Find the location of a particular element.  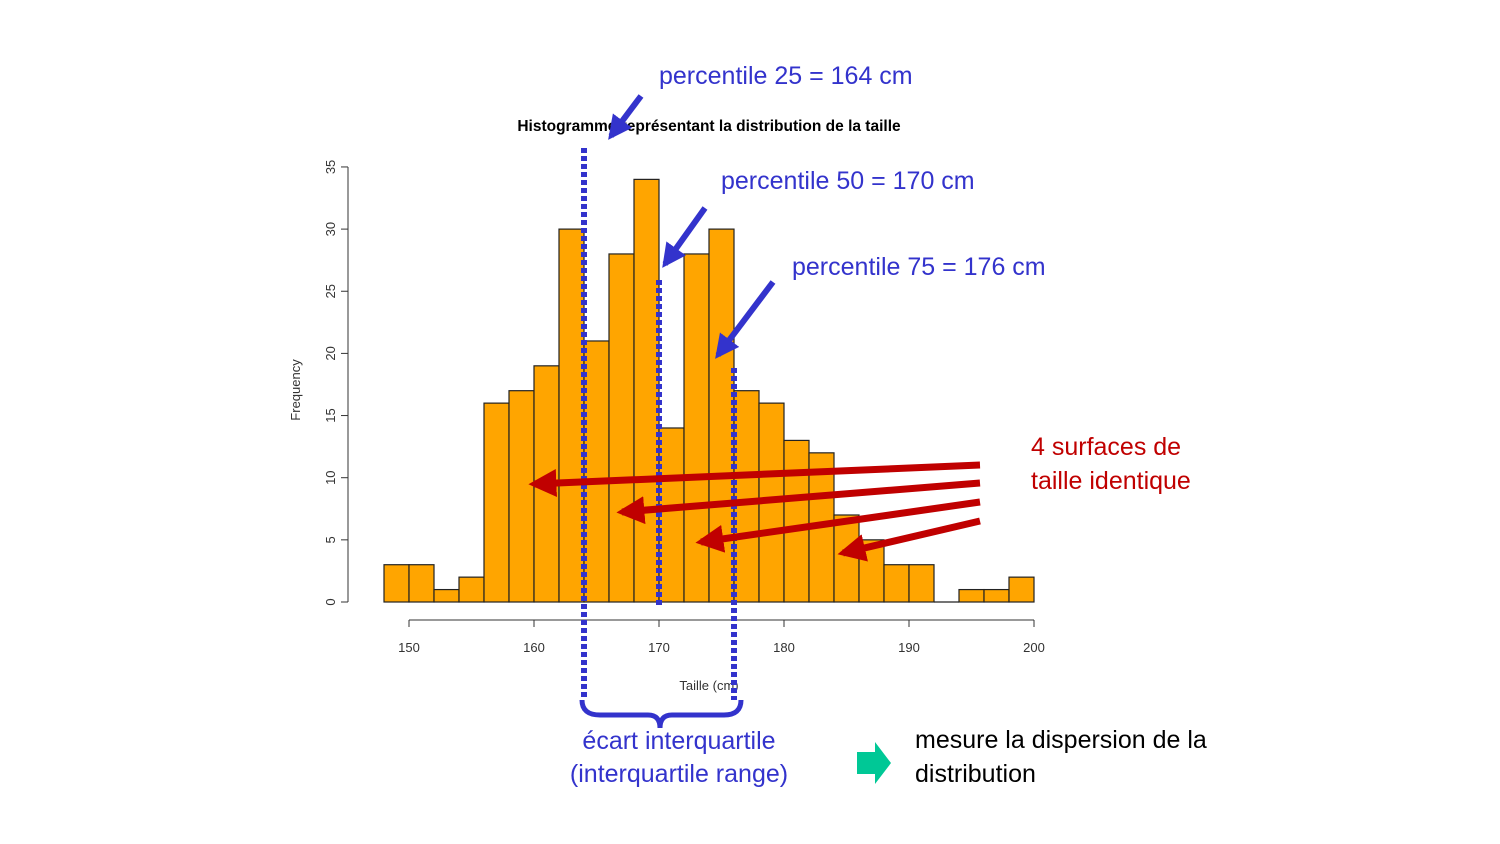

note-line1: mesure la dispersion de la is located at coordinates (1061, 740).